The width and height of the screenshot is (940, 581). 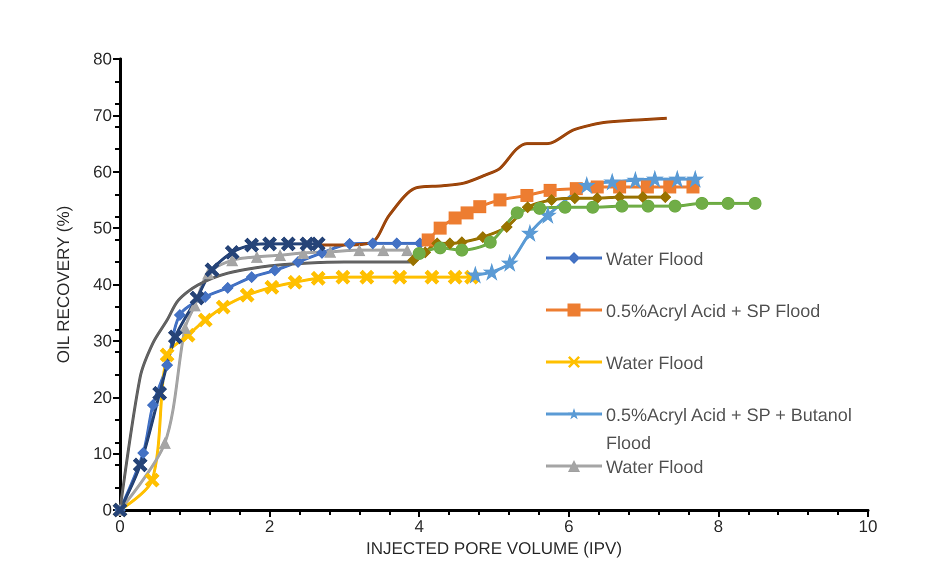 What do you see at coordinates (120, 526) in the screenshot?
I see `x-tick-label: 0` at bounding box center [120, 526].